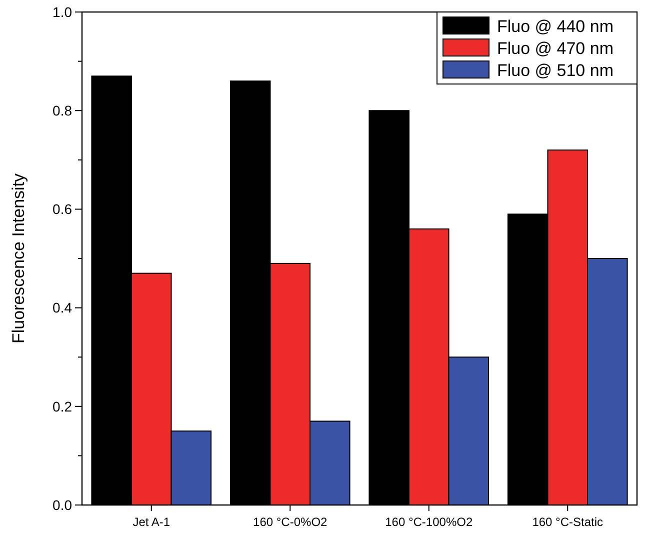 Image resolution: width=651 pixels, height=537 pixels. Describe the element at coordinates (555, 26) in the screenshot. I see `legend-label: Fluo @ 440 nm` at that location.